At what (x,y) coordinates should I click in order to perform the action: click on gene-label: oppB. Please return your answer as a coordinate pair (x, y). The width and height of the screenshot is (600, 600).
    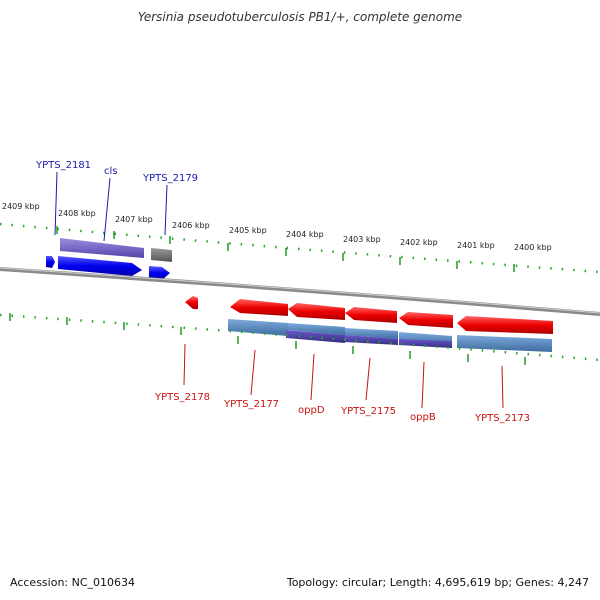
    Looking at the image, I should click on (423, 417).